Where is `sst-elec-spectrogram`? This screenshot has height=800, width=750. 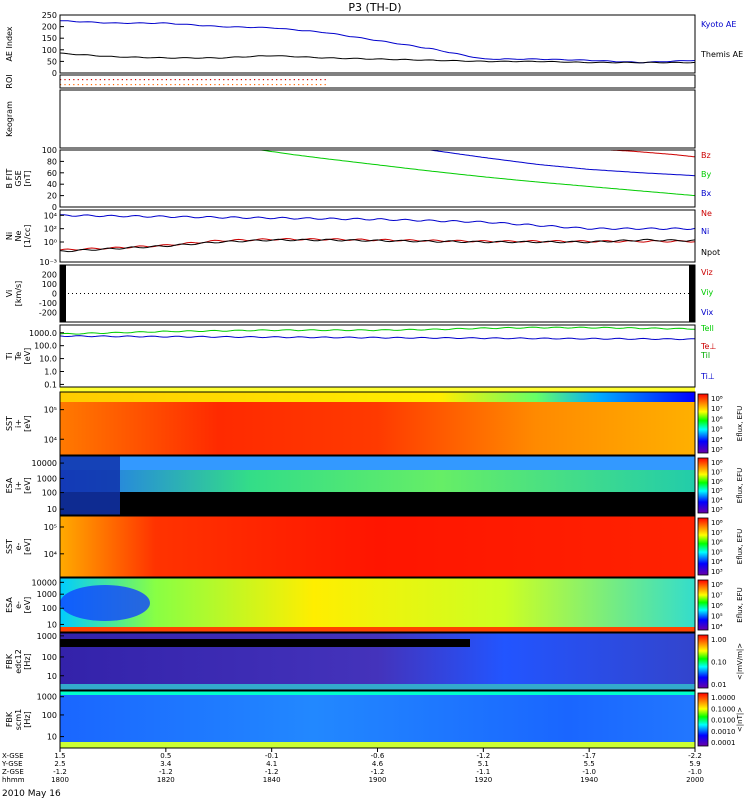 sst-elec-spectrogram is located at coordinates (377, 546).